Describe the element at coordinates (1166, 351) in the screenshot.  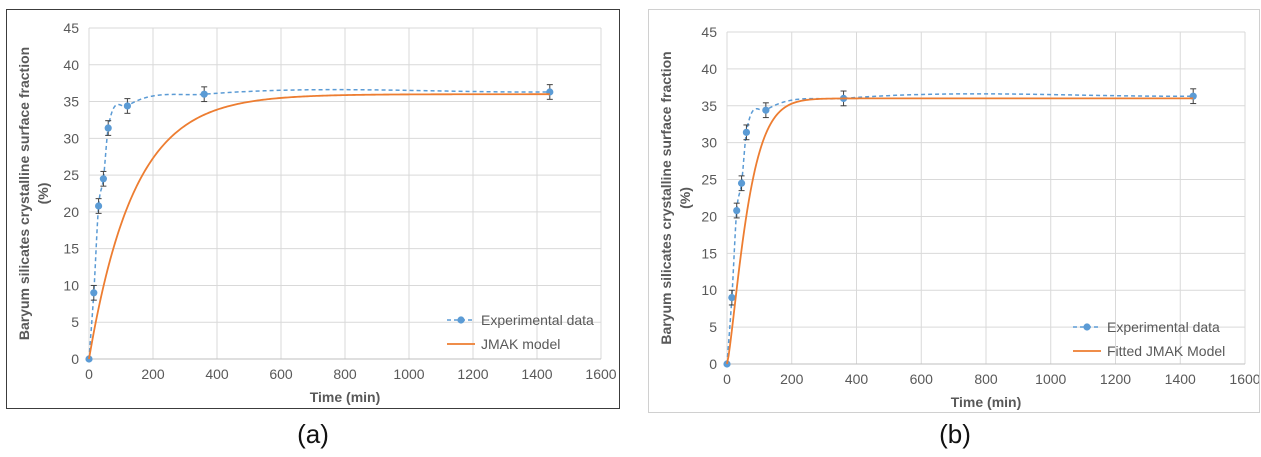
I see `legend-label: Fitted JMAK Model` at that location.